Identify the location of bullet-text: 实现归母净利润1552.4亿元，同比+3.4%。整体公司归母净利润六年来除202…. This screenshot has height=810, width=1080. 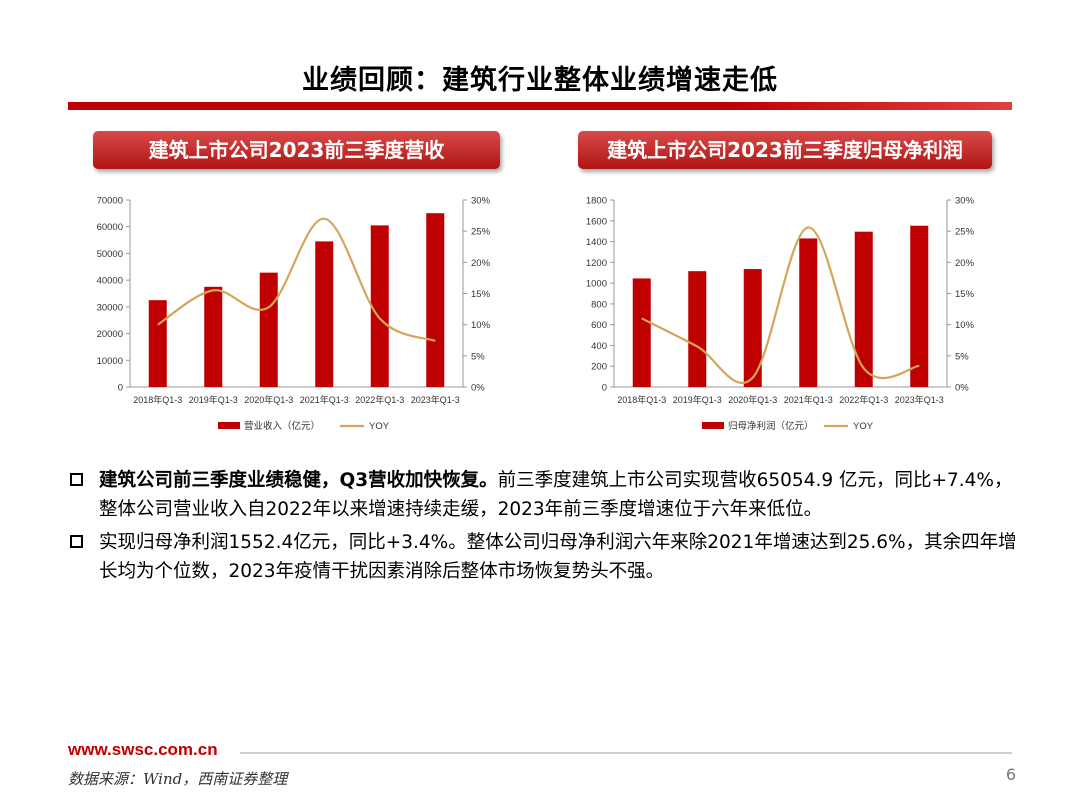
(558, 557).